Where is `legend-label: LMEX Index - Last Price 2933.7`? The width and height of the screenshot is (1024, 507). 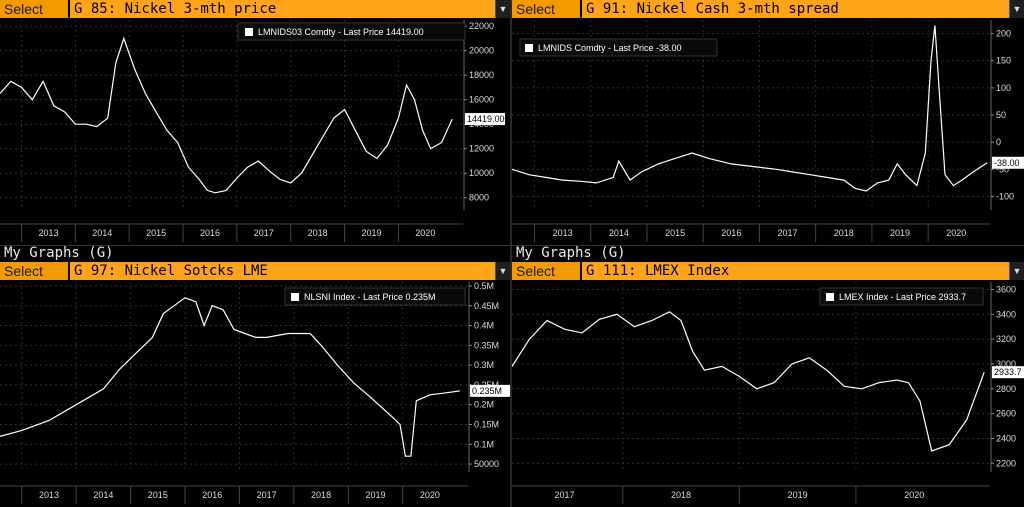 legend-label: LMEX Index - Last Price 2933.7 is located at coordinates (902, 297).